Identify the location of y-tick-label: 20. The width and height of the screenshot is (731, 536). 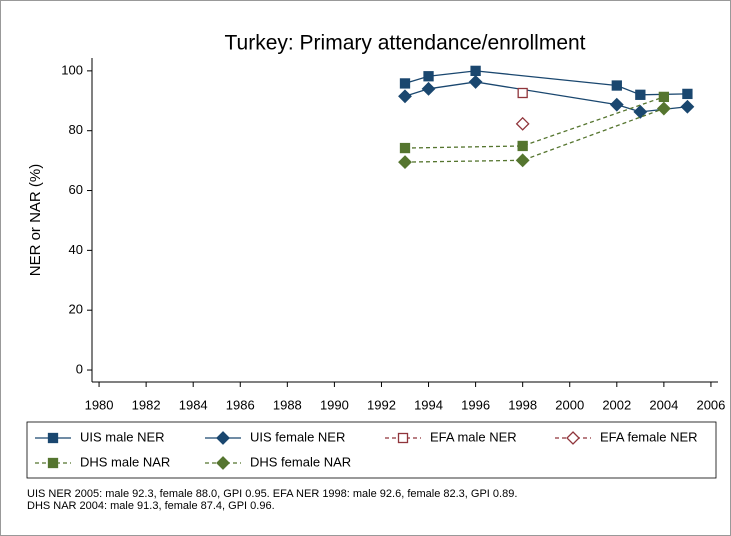
(76, 309).